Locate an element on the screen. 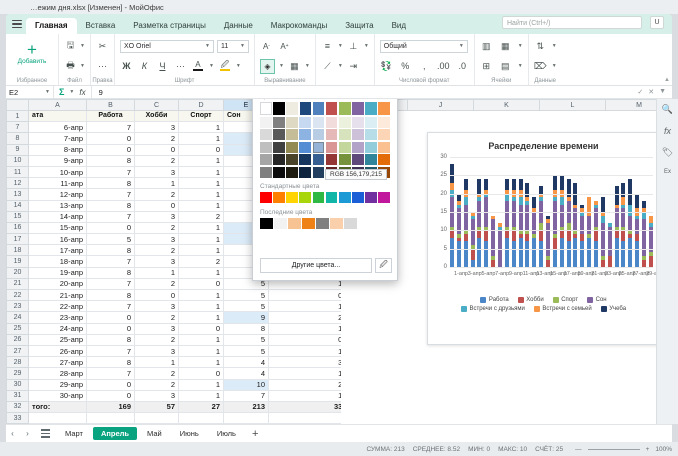  recent-colors-grid is located at coordinates (325, 223).